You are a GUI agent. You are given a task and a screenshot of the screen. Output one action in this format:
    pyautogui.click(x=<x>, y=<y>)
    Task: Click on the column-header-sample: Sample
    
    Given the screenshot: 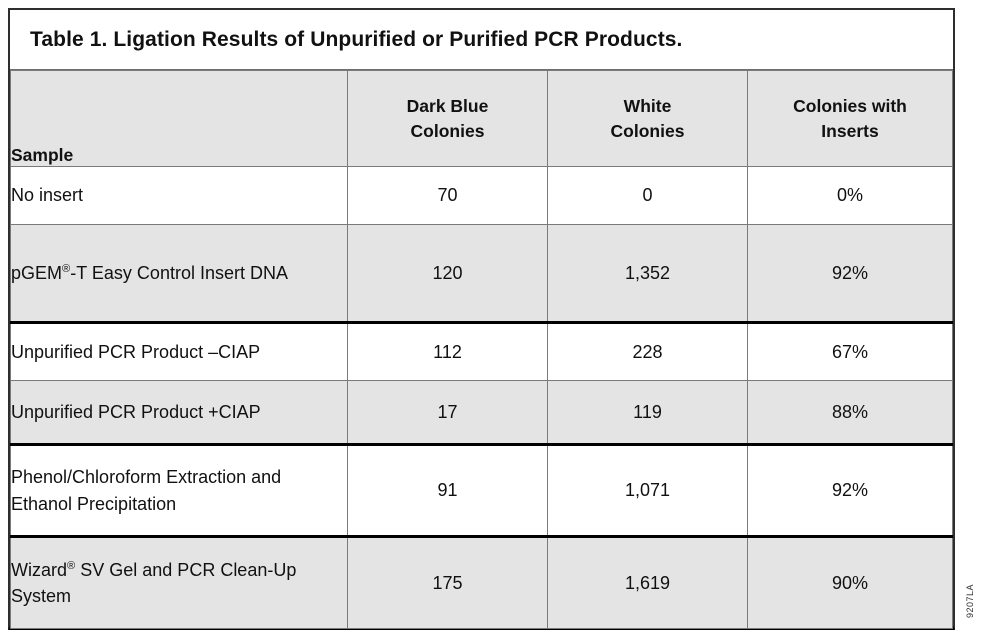 What is the action you would take?
    pyautogui.click(x=179, y=118)
    